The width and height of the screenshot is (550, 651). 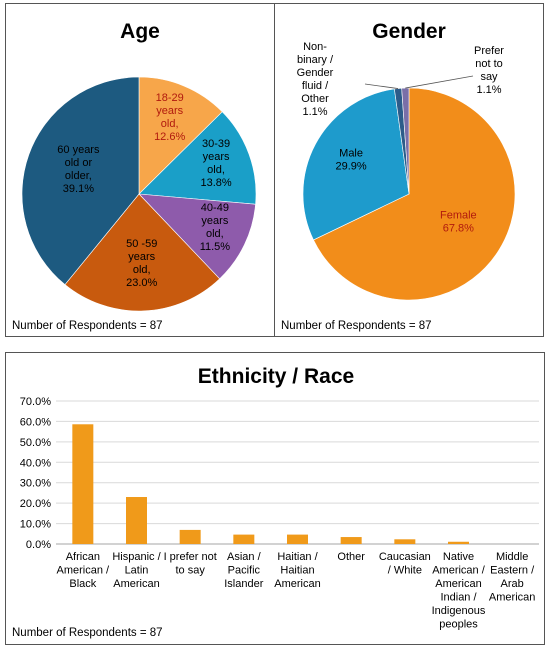 I want to click on x-category-label-line: Arab, so click(x=512, y=584).